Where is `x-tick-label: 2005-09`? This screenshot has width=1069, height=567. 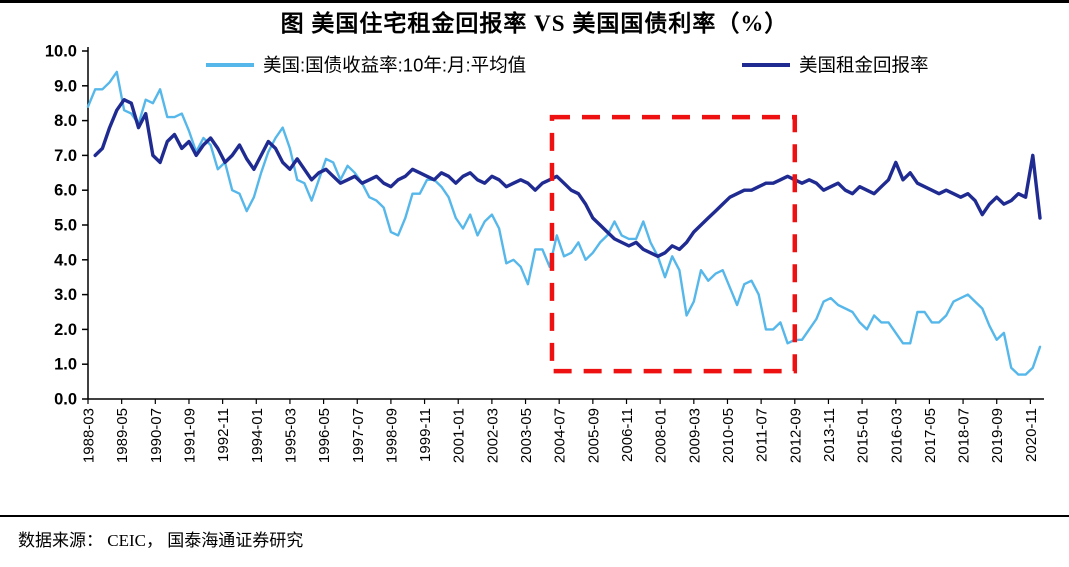
x-tick-label: 2005-09 is located at coordinates (593, 435).